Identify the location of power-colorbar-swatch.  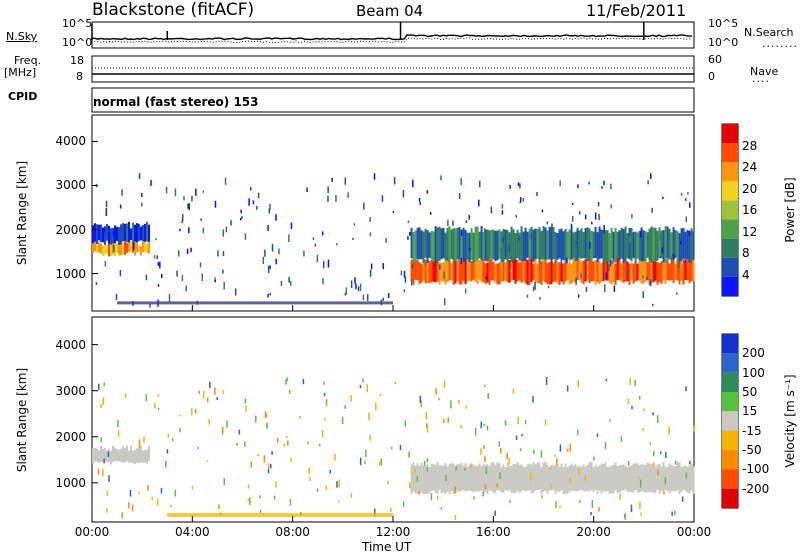
(730, 248).